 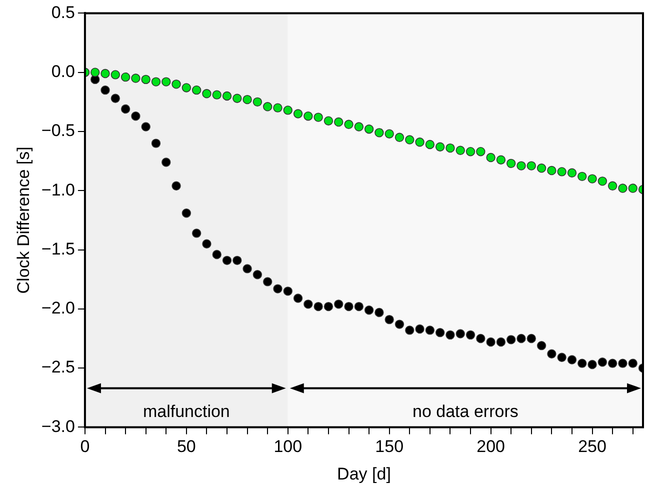 What do you see at coordinates (465, 411) in the screenshot?
I see `band-label: no data errors` at bounding box center [465, 411].